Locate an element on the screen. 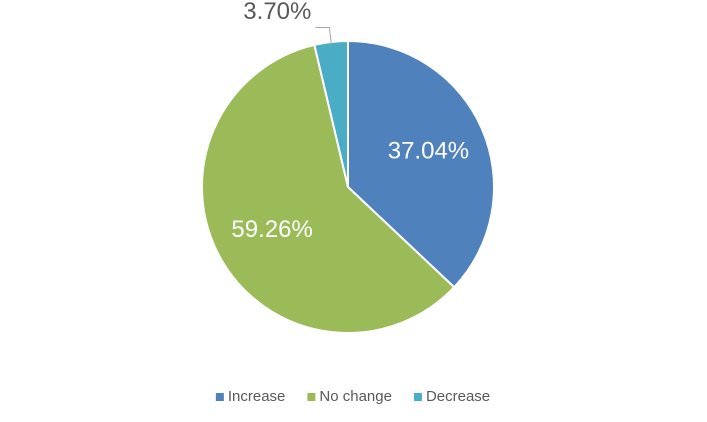  leader-line is located at coordinates (323, 35).